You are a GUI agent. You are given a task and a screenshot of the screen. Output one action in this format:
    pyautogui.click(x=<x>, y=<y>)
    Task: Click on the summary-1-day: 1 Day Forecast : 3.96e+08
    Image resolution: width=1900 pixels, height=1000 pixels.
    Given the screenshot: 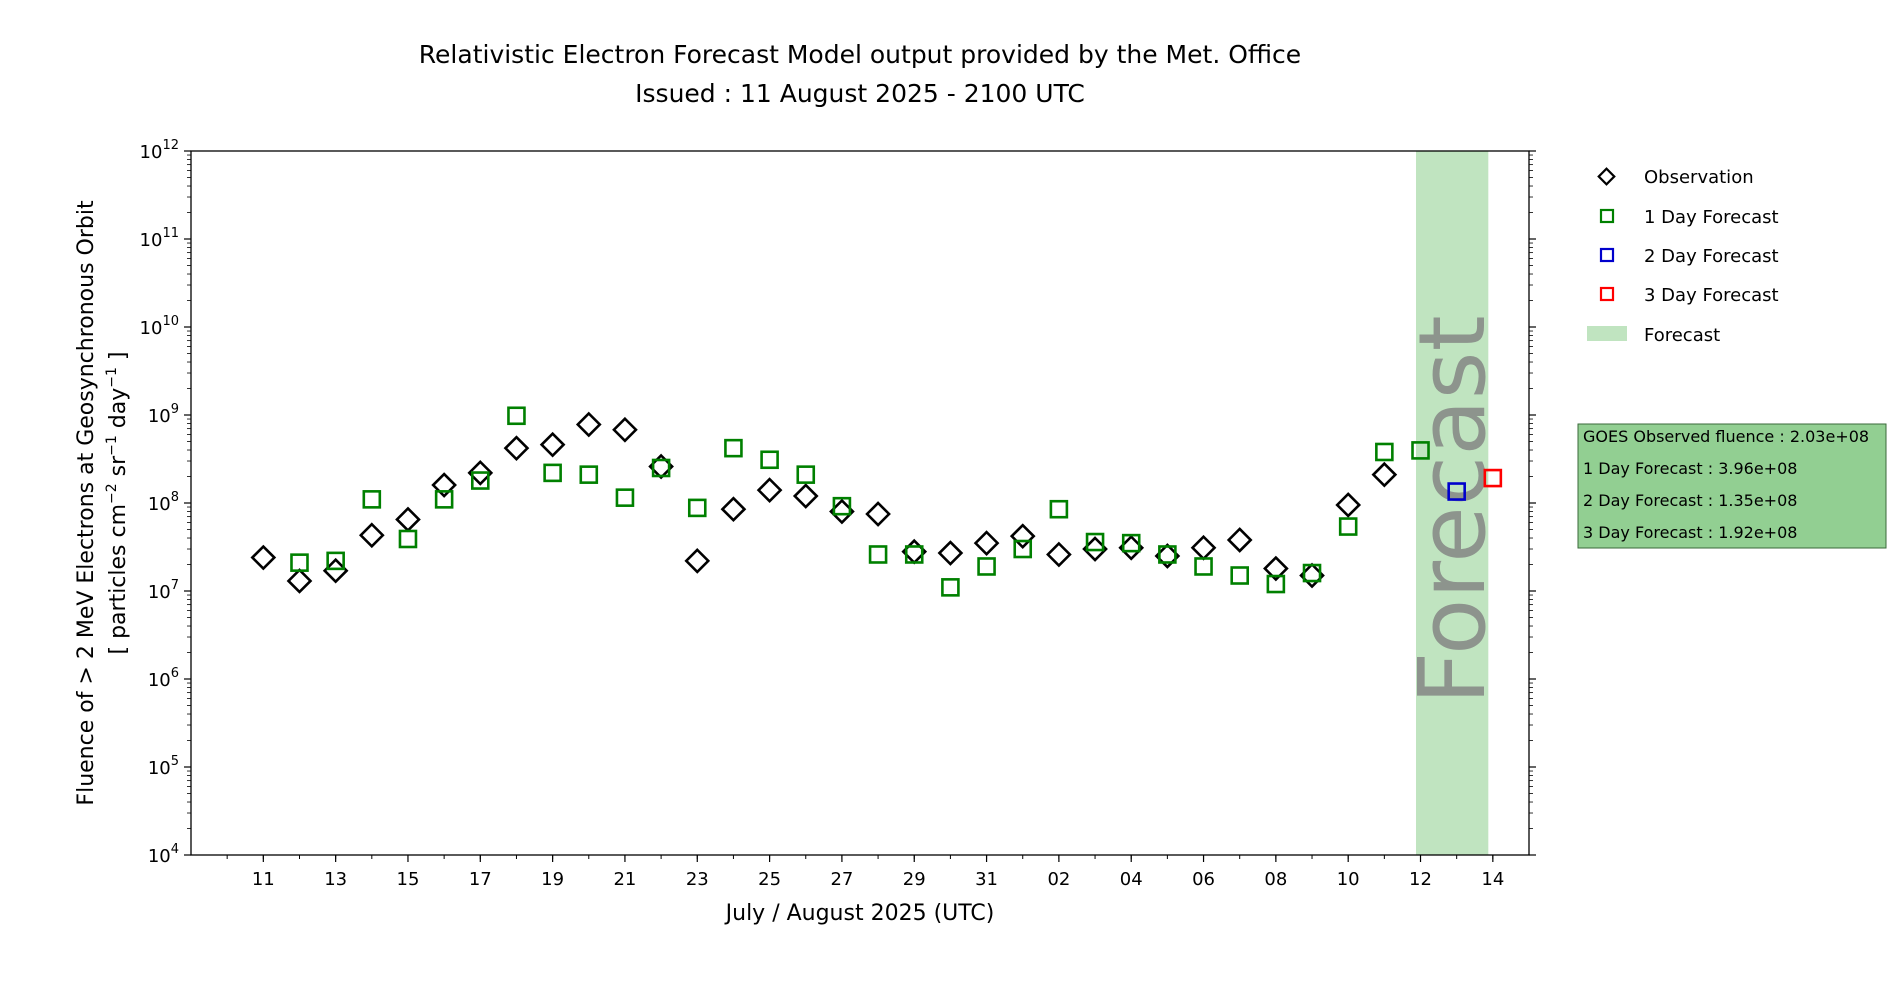 What is the action you would take?
    pyautogui.click(x=1690, y=468)
    